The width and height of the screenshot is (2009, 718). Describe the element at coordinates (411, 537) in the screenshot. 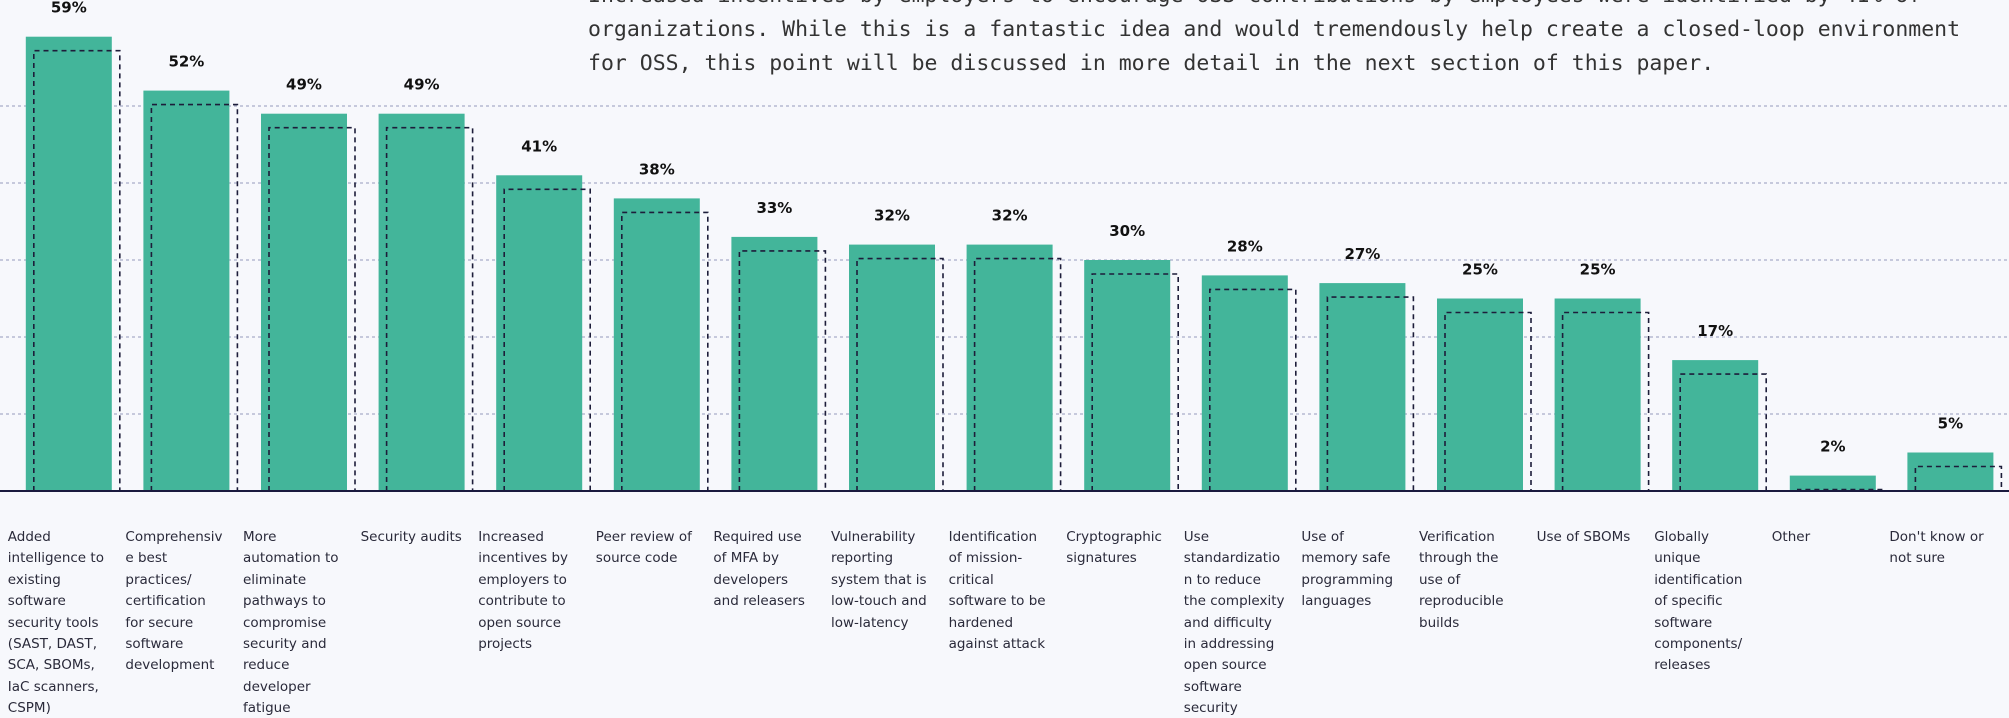

I see `x-tick-label: Security audits` at that location.